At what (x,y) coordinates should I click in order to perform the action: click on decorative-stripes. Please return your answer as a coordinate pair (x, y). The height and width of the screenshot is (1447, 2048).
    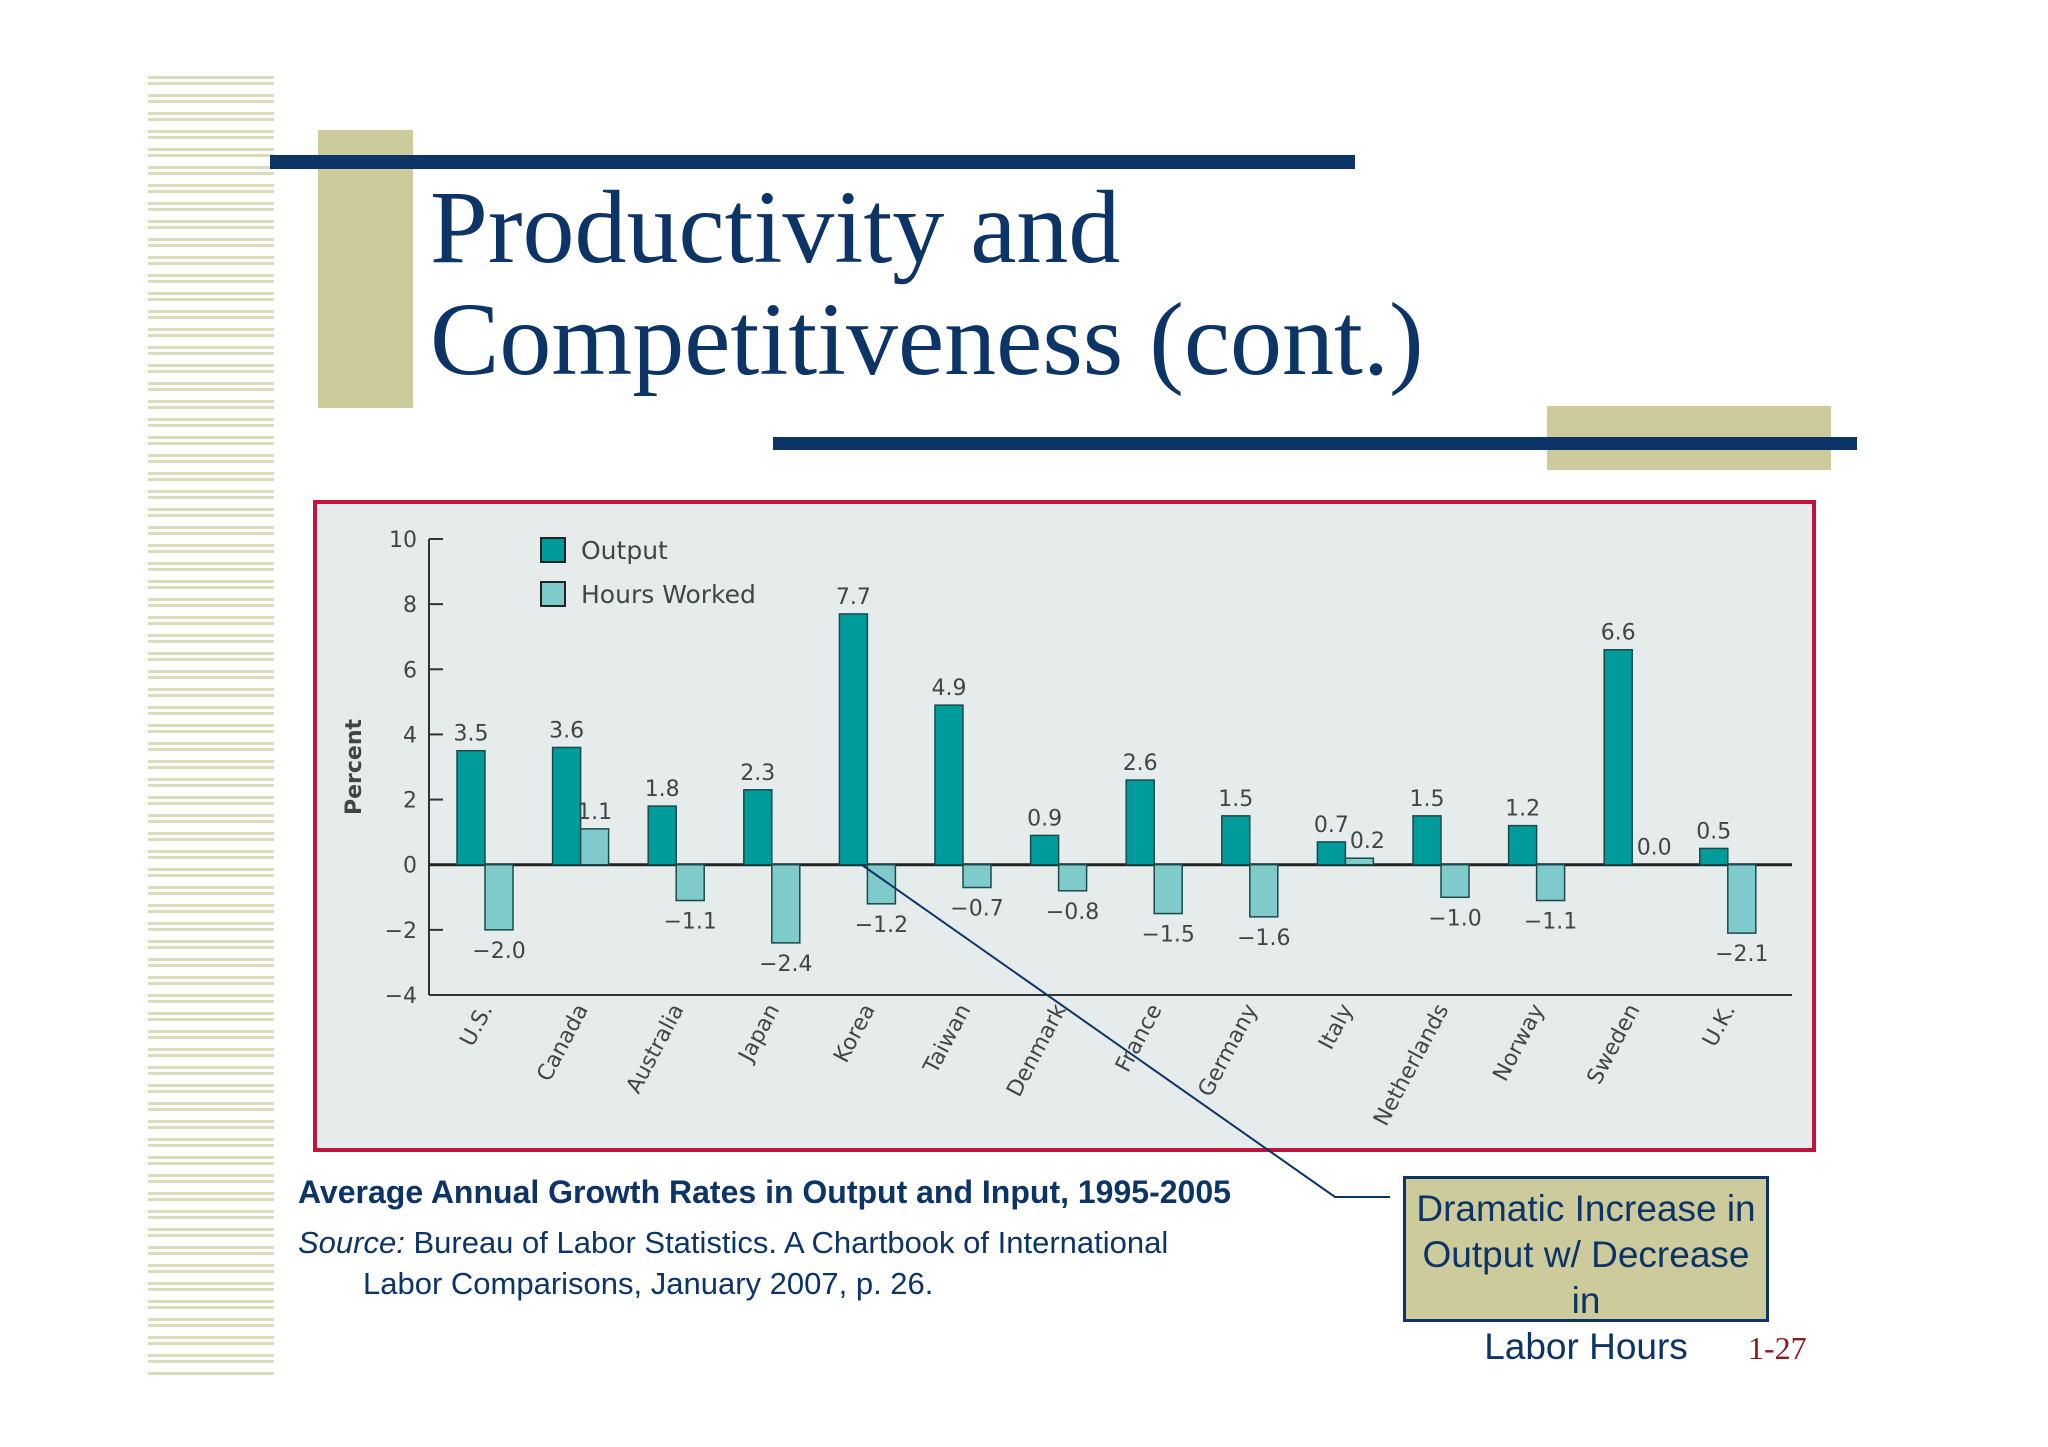
    Looking at the image, I should click on (211, 726).